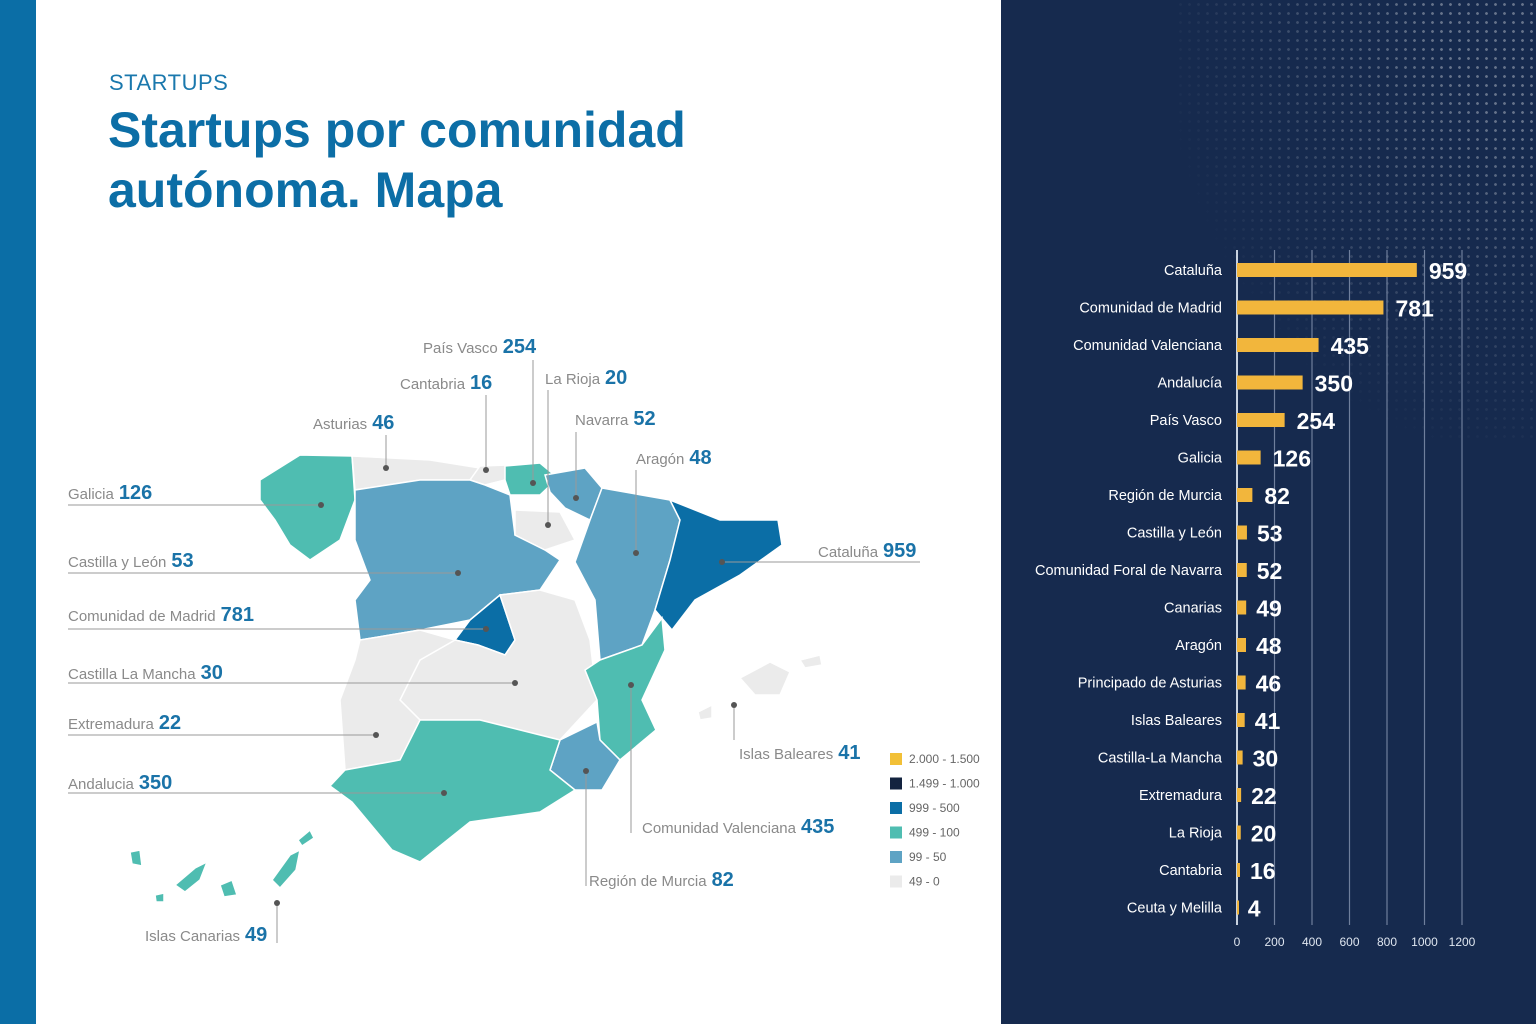 Image resolution: width=1536 pixels, height=1024 pixels. Describe the element at coordinates (452, 791) in the screenshot. I see `region-andalucia` at that location.